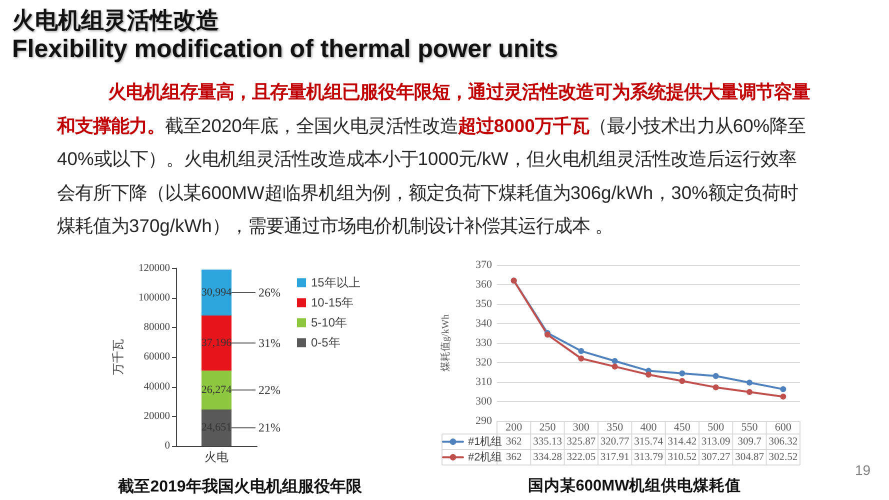  Describe the element at coordinates (635, 485) in the screenshot. I see `text: 国内某600MW机组供电煤耗值` at that location.